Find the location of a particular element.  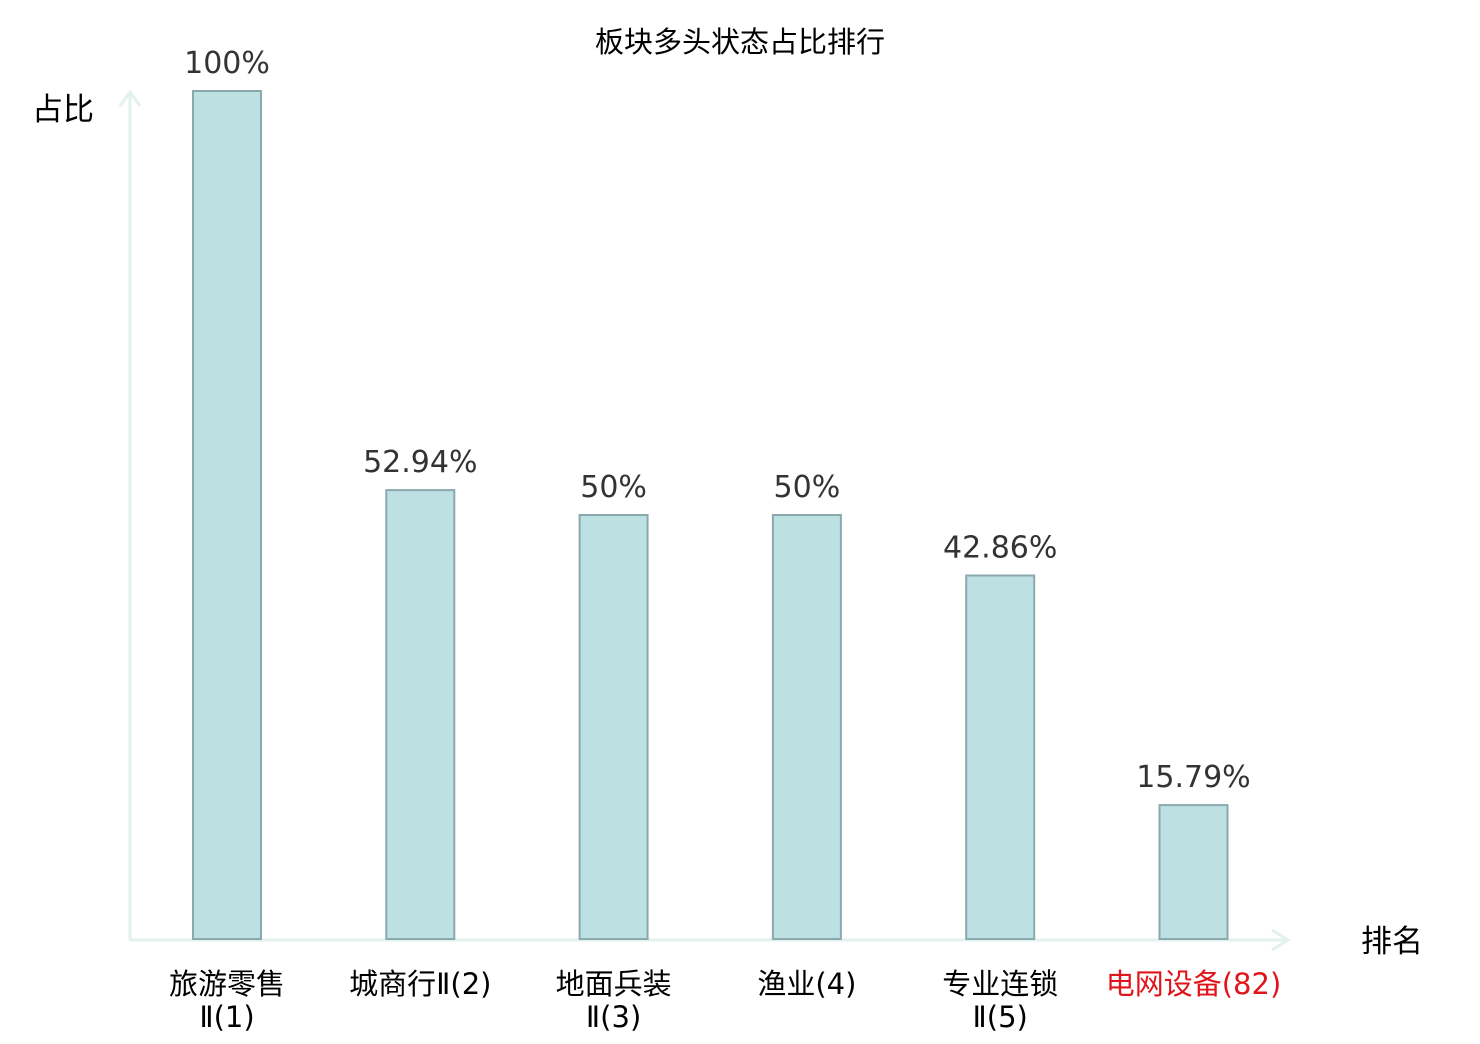

category-label-1-line-1: 旅游零售 is located at coordinates (227, 984).